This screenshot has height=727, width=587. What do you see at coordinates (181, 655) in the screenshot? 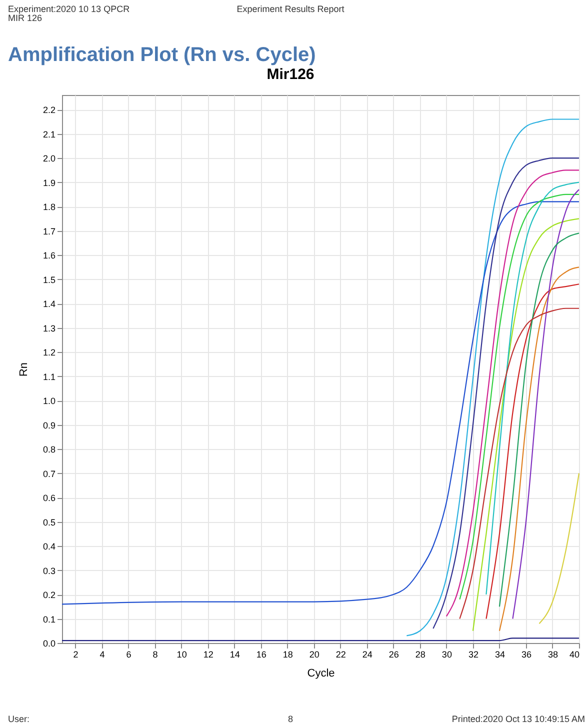
I see `x-tick-label: 10` at bounding box center [181, 655].